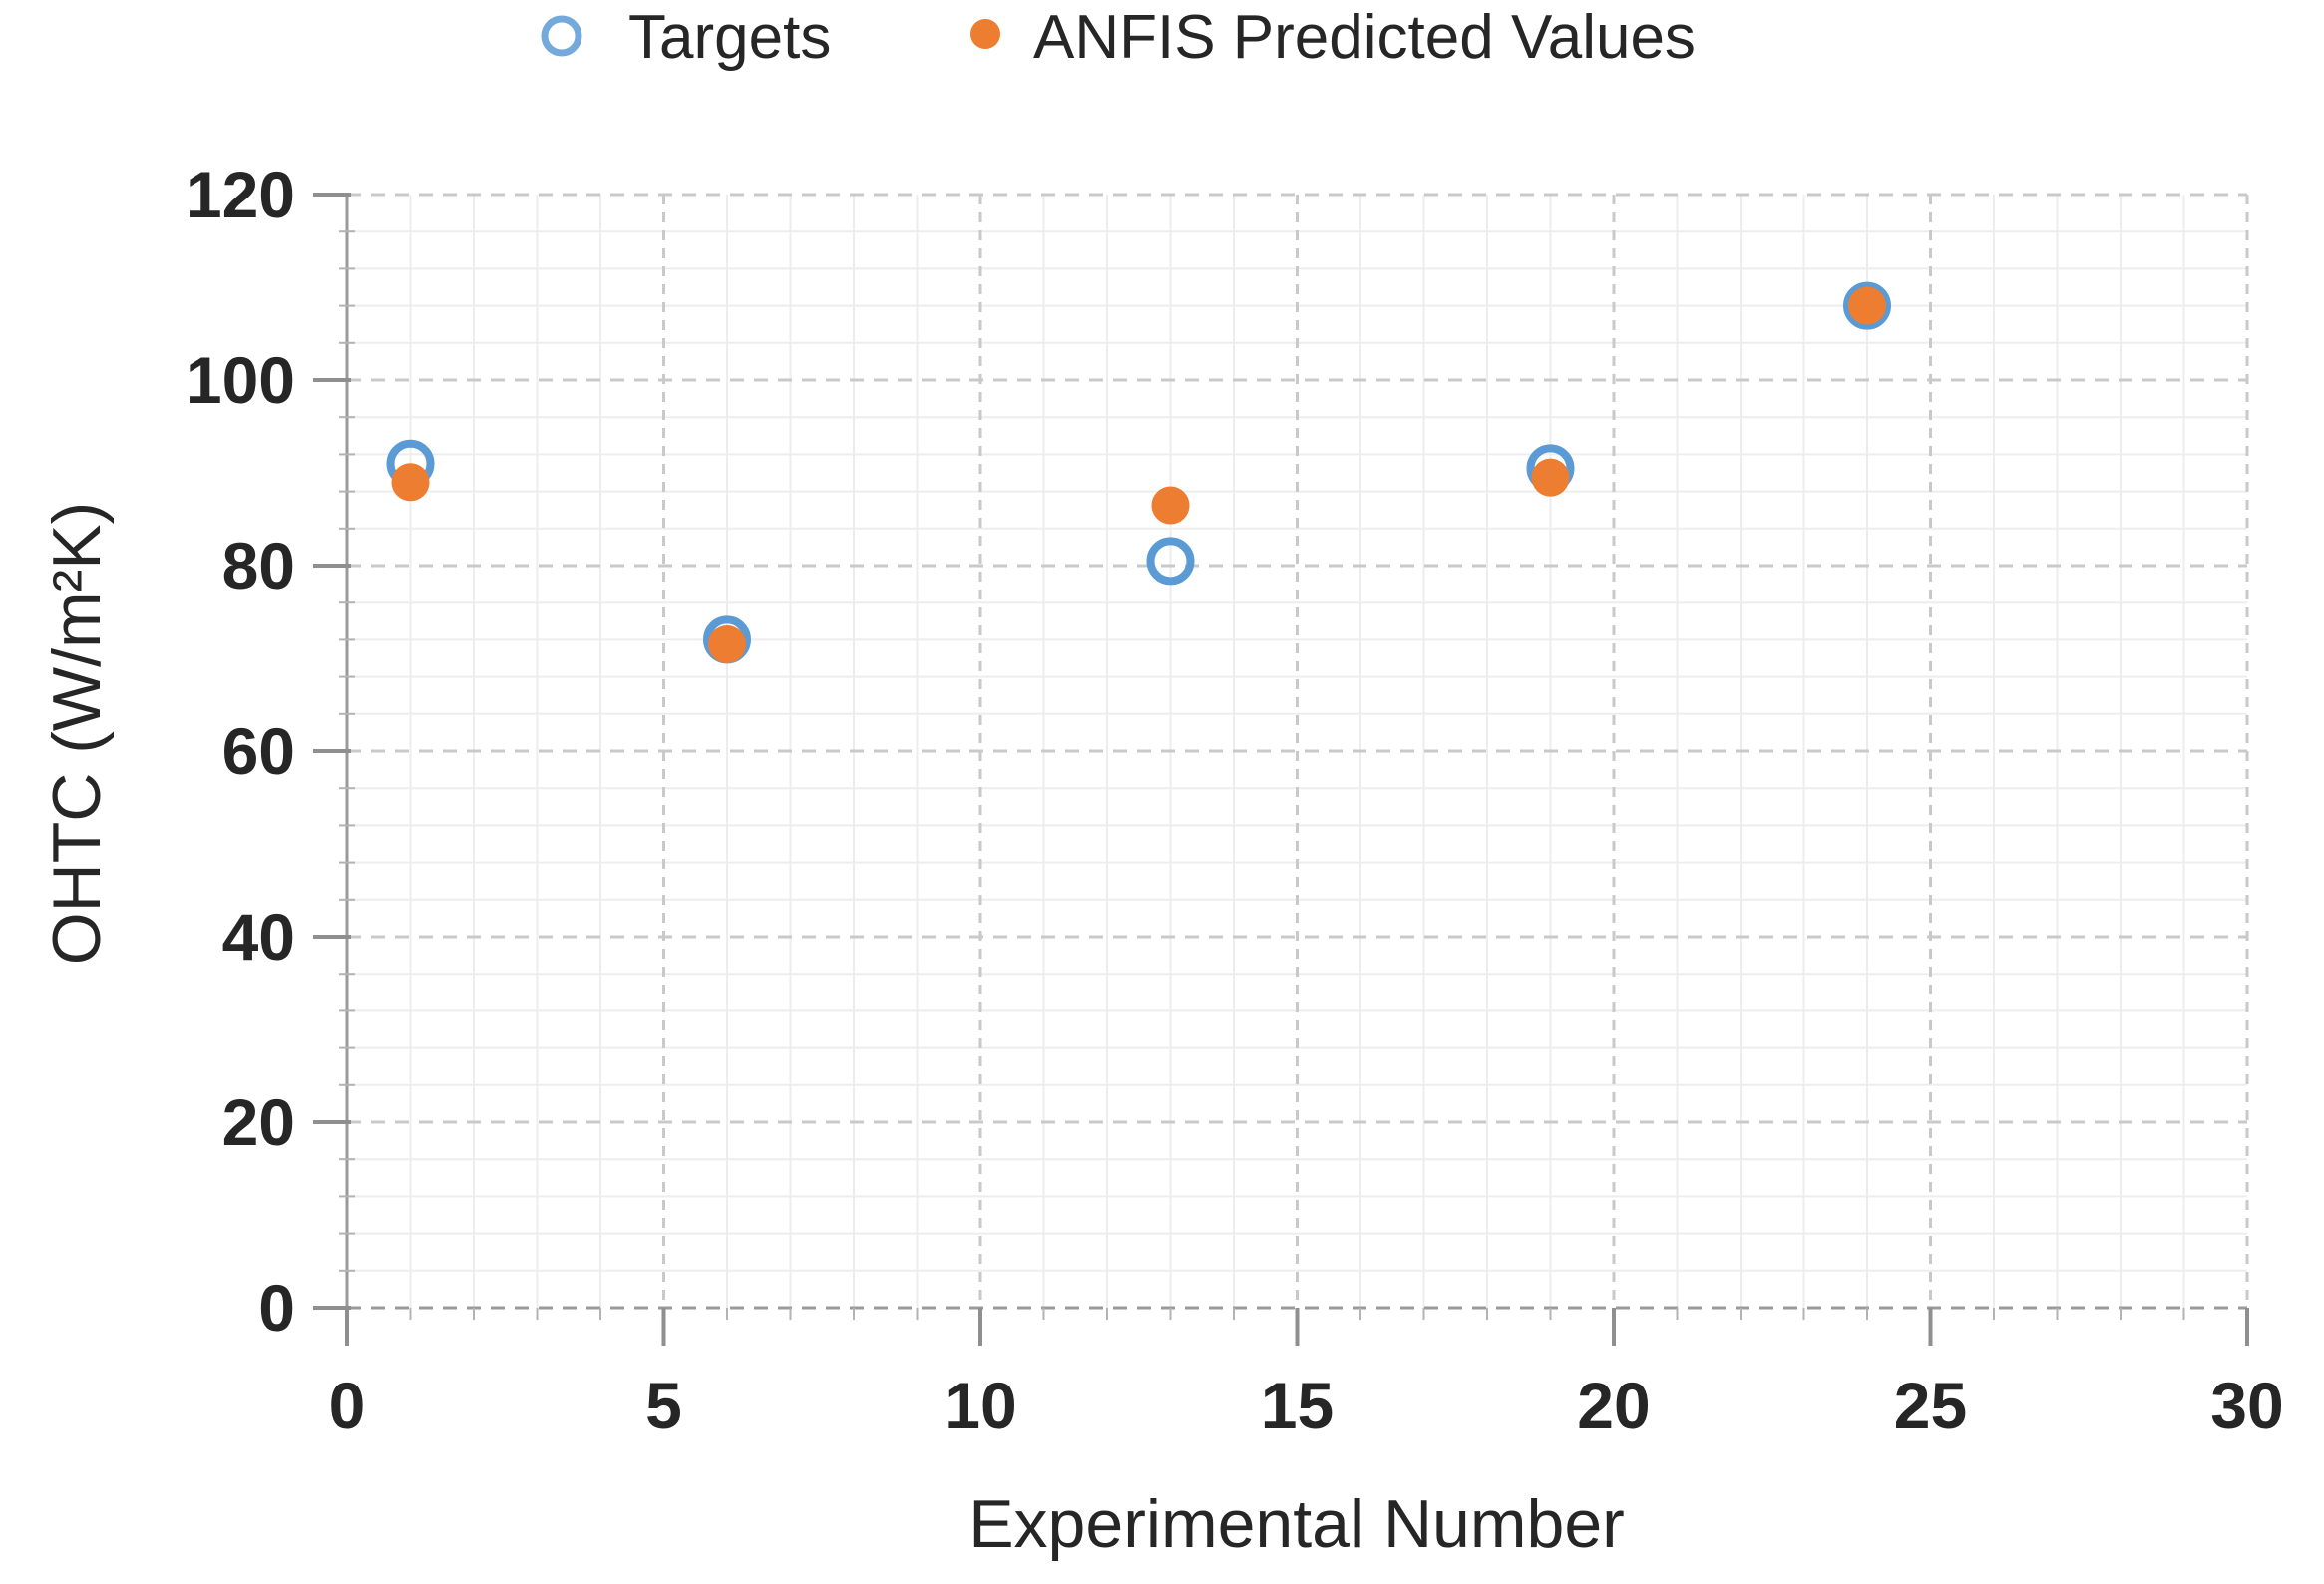 The image size is (2324, 1584). Describe the element at coordinates (258, 1122) in the screenshot. I see `y-tick-label: 20` at that location.